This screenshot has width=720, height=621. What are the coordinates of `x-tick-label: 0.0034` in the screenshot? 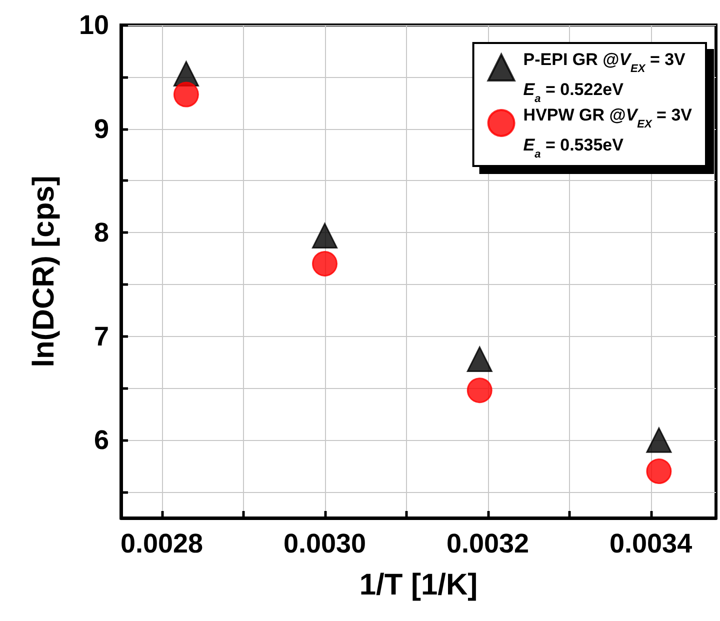 It's located at (651, 543).